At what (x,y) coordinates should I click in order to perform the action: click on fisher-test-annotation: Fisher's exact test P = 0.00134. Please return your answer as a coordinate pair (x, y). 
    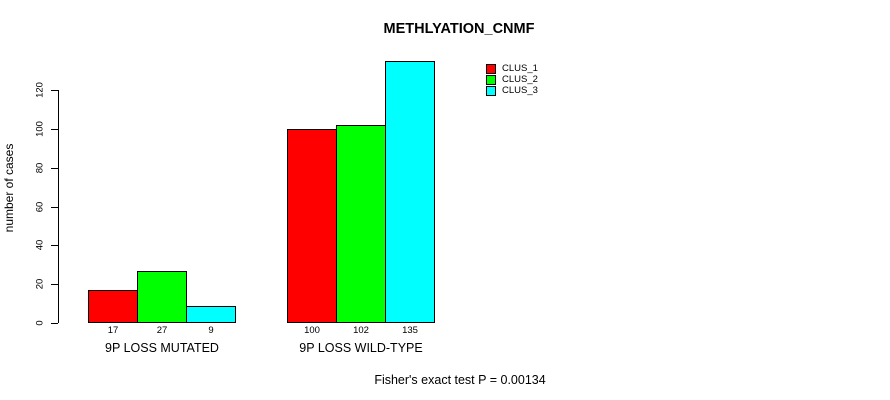
    Looking at the image, I should click on (460, 380).